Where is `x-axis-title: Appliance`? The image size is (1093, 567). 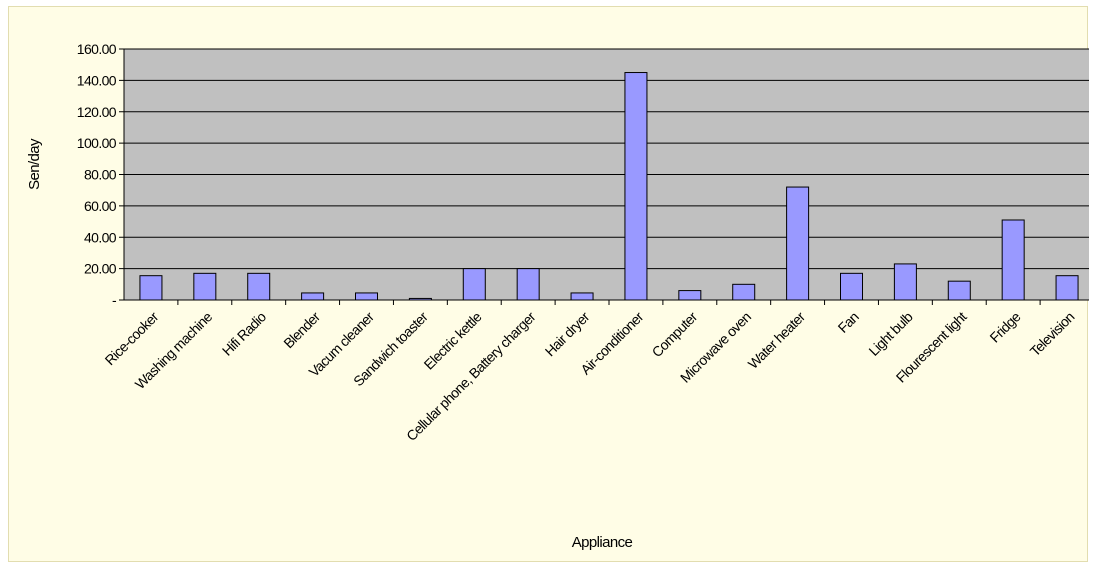 x-axis-title: Appliance is located at coordinates (602, 542).